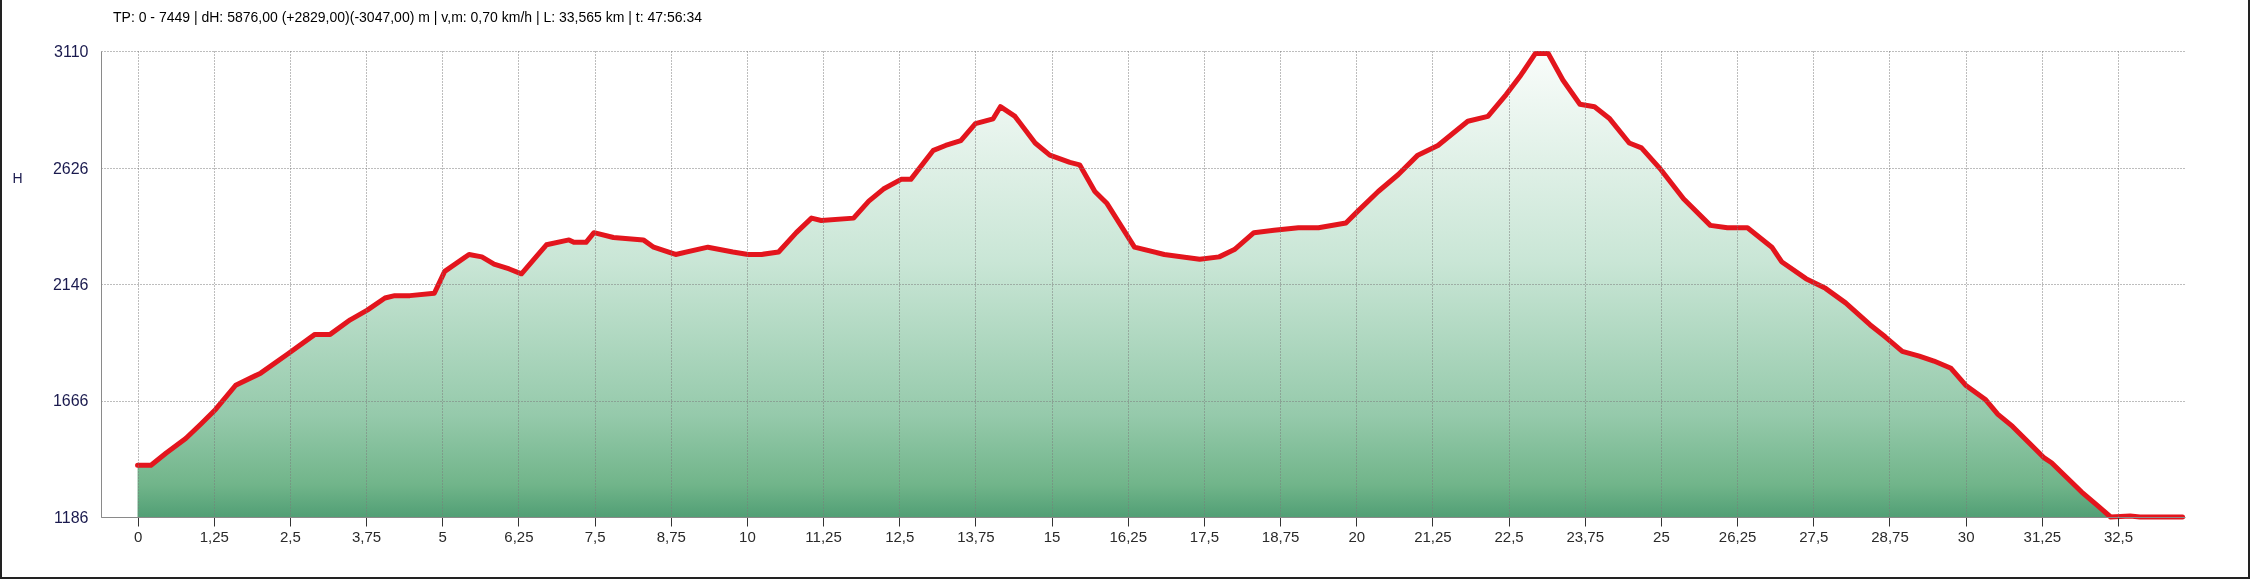  Describe the element at coordinates (519, 536) in the screenshot. I see `x-tick-label: 6,25` at that location.